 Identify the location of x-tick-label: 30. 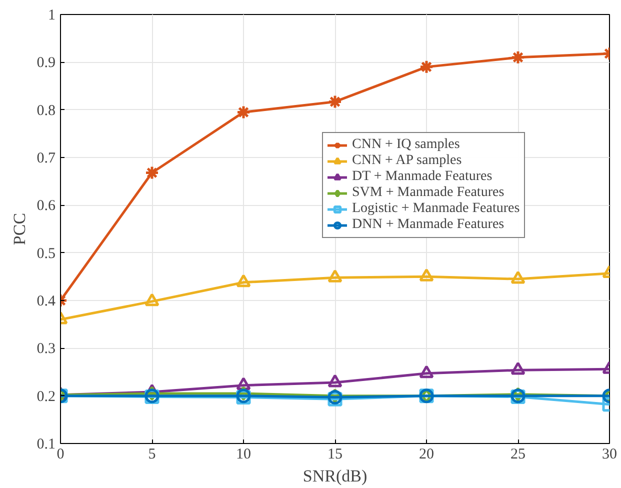
(609, 454).